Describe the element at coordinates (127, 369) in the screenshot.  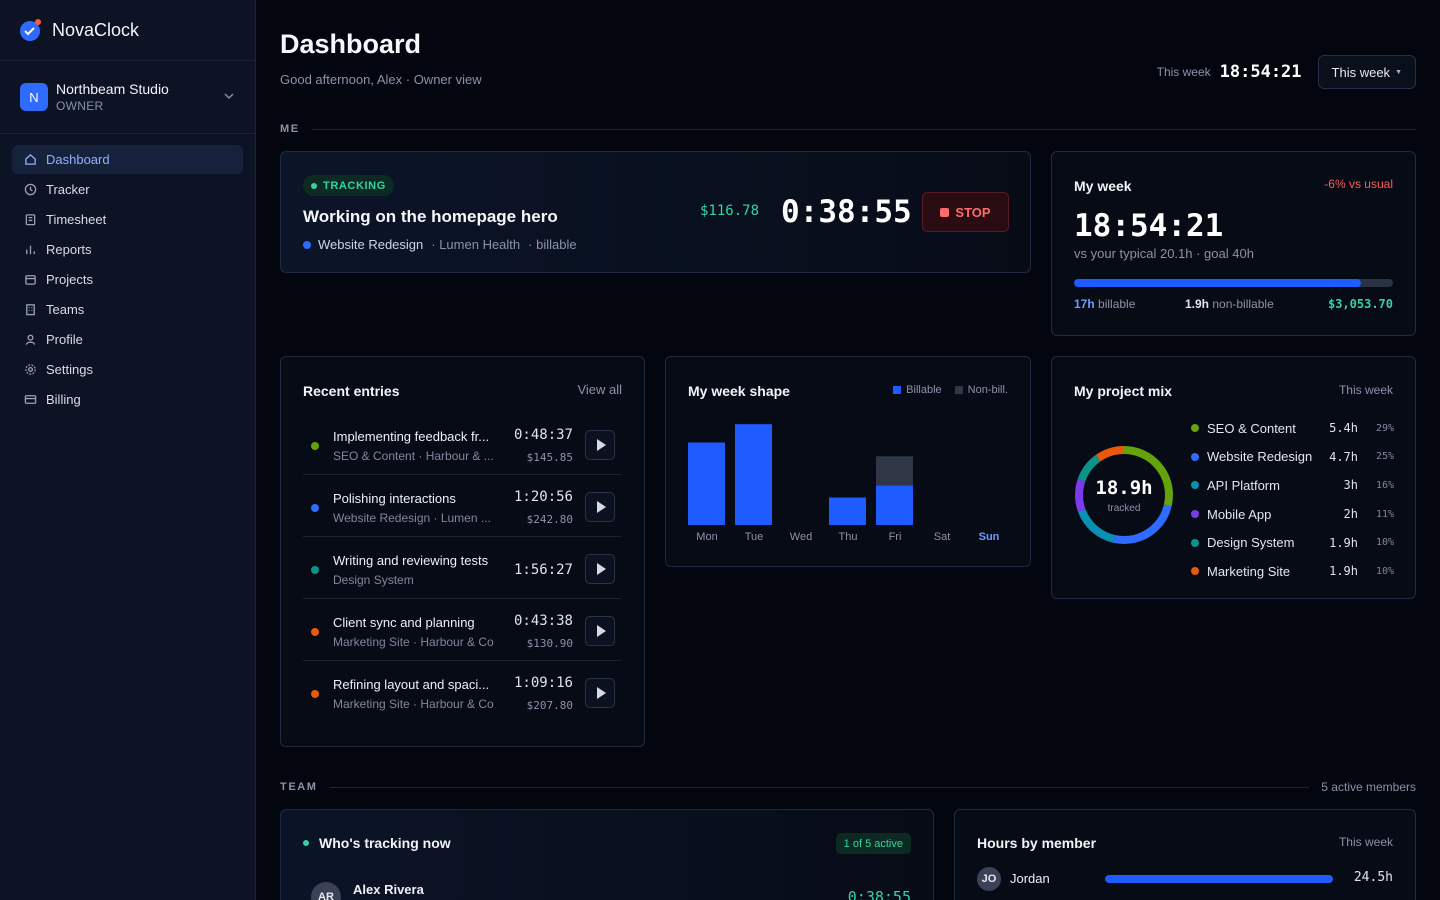
I see `sidebar-item-settings: Settings` at that location.